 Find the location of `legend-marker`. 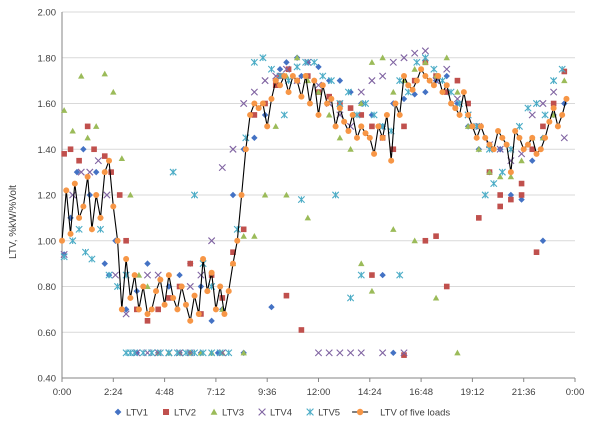

legend-marker is located at coordinates (360, 412).